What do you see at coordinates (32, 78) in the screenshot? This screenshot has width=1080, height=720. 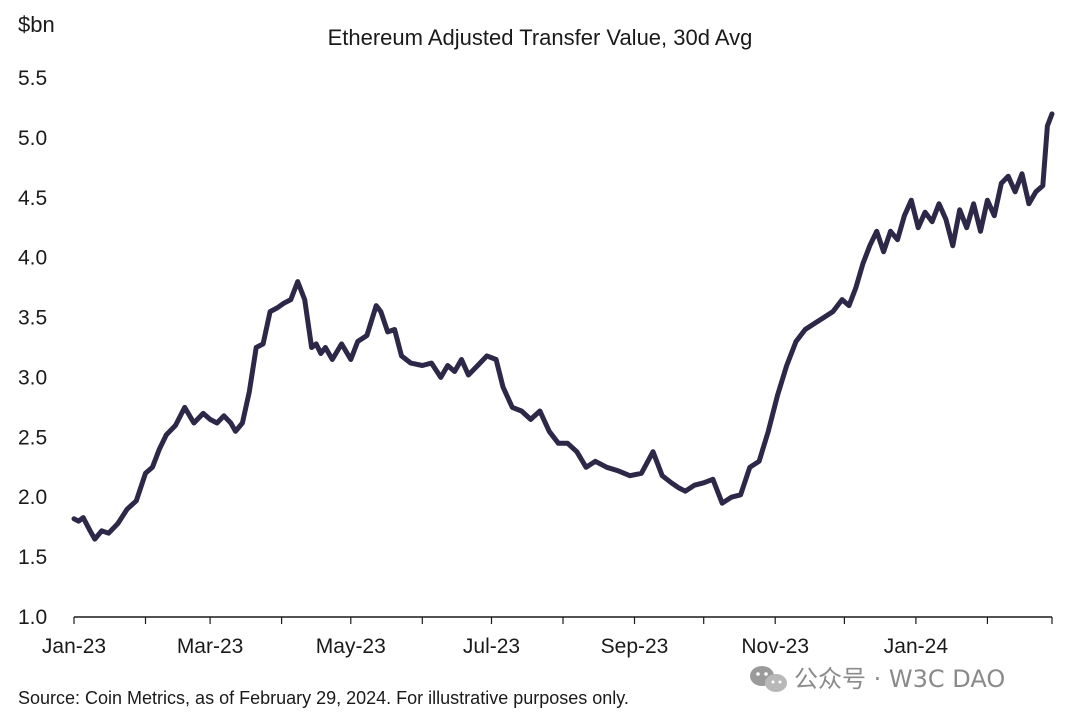 I see `y-tick-label: 5.5` at bounding box center [32, 78].